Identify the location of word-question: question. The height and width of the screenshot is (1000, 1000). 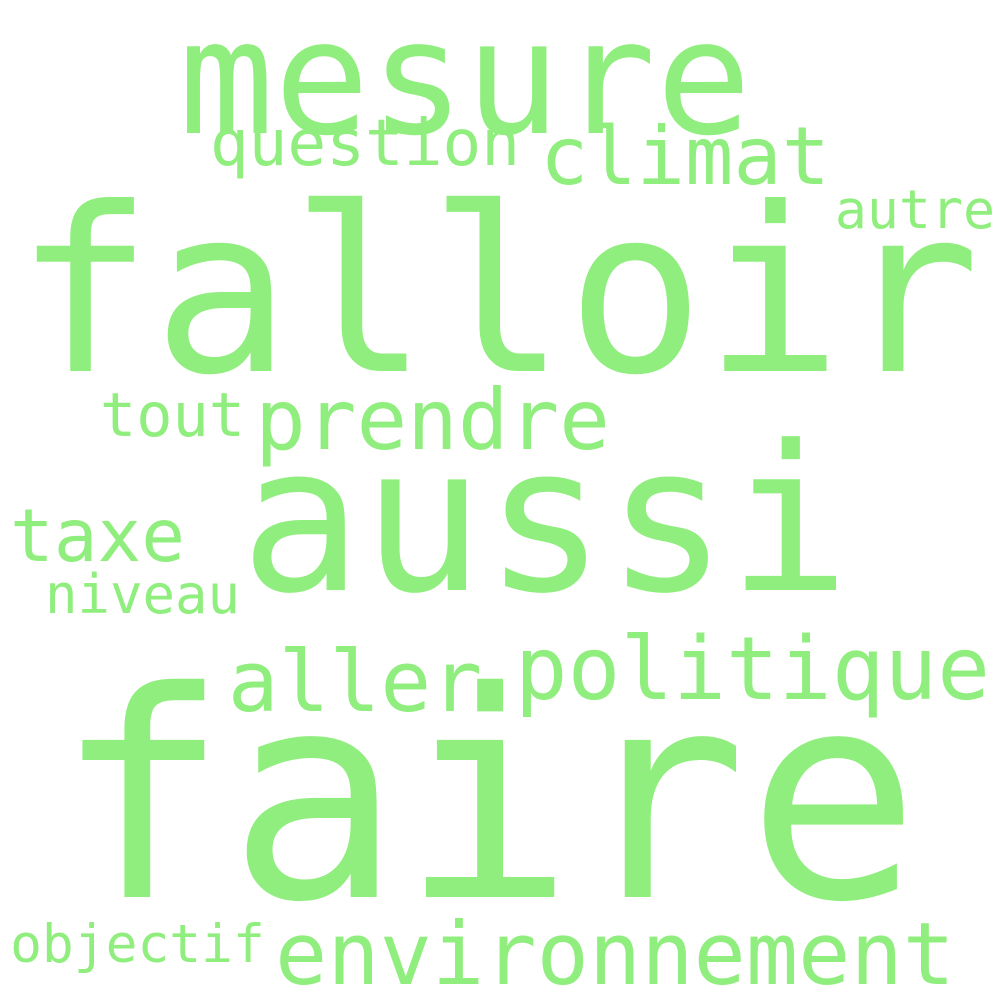
(365, 143).